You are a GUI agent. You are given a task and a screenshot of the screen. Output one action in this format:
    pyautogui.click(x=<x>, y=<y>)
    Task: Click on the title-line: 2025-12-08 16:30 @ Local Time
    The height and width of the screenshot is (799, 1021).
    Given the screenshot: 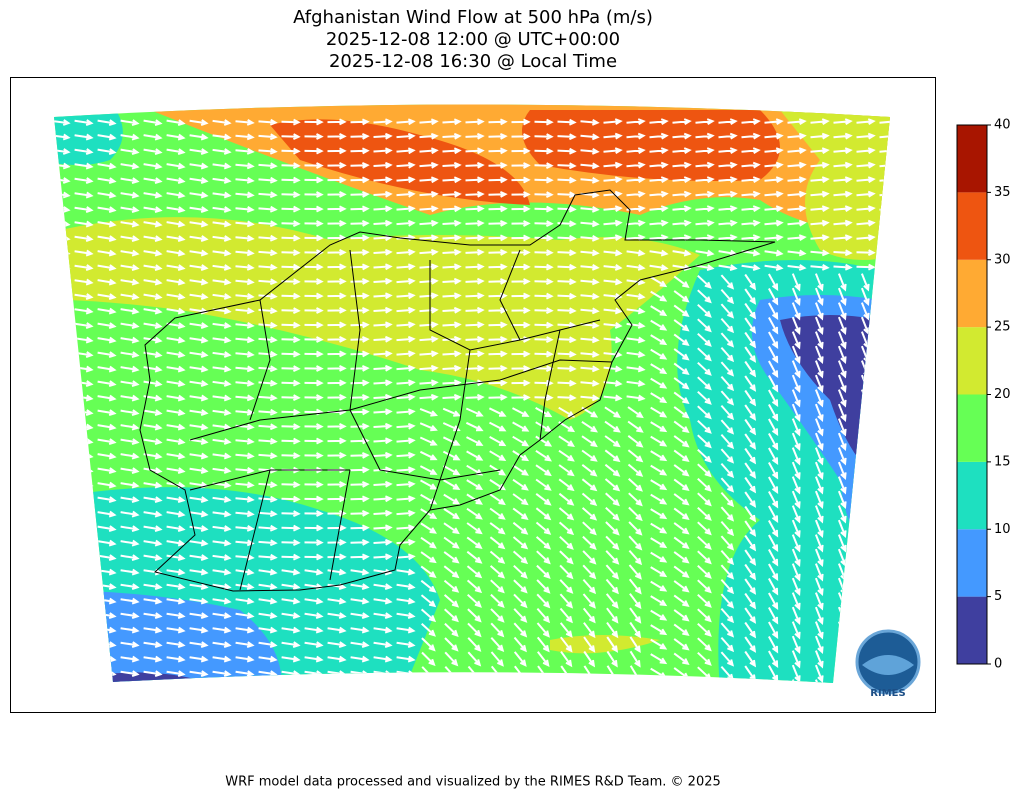 What is the action you would take?
    pyautogui.click(x=473, y=61)
    